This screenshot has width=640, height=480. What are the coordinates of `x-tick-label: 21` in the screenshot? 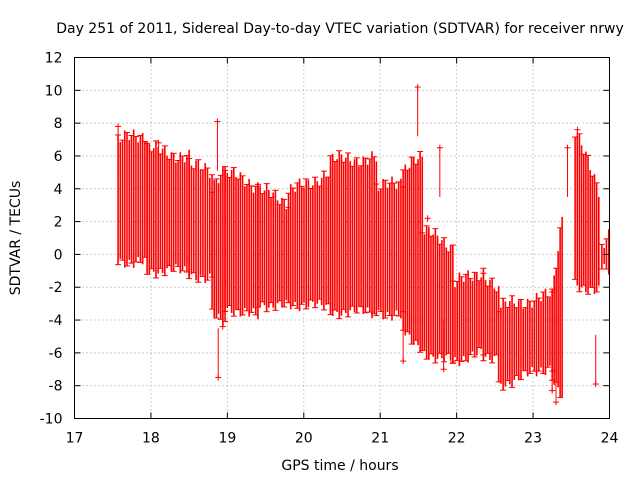 It's located at (380, 439).